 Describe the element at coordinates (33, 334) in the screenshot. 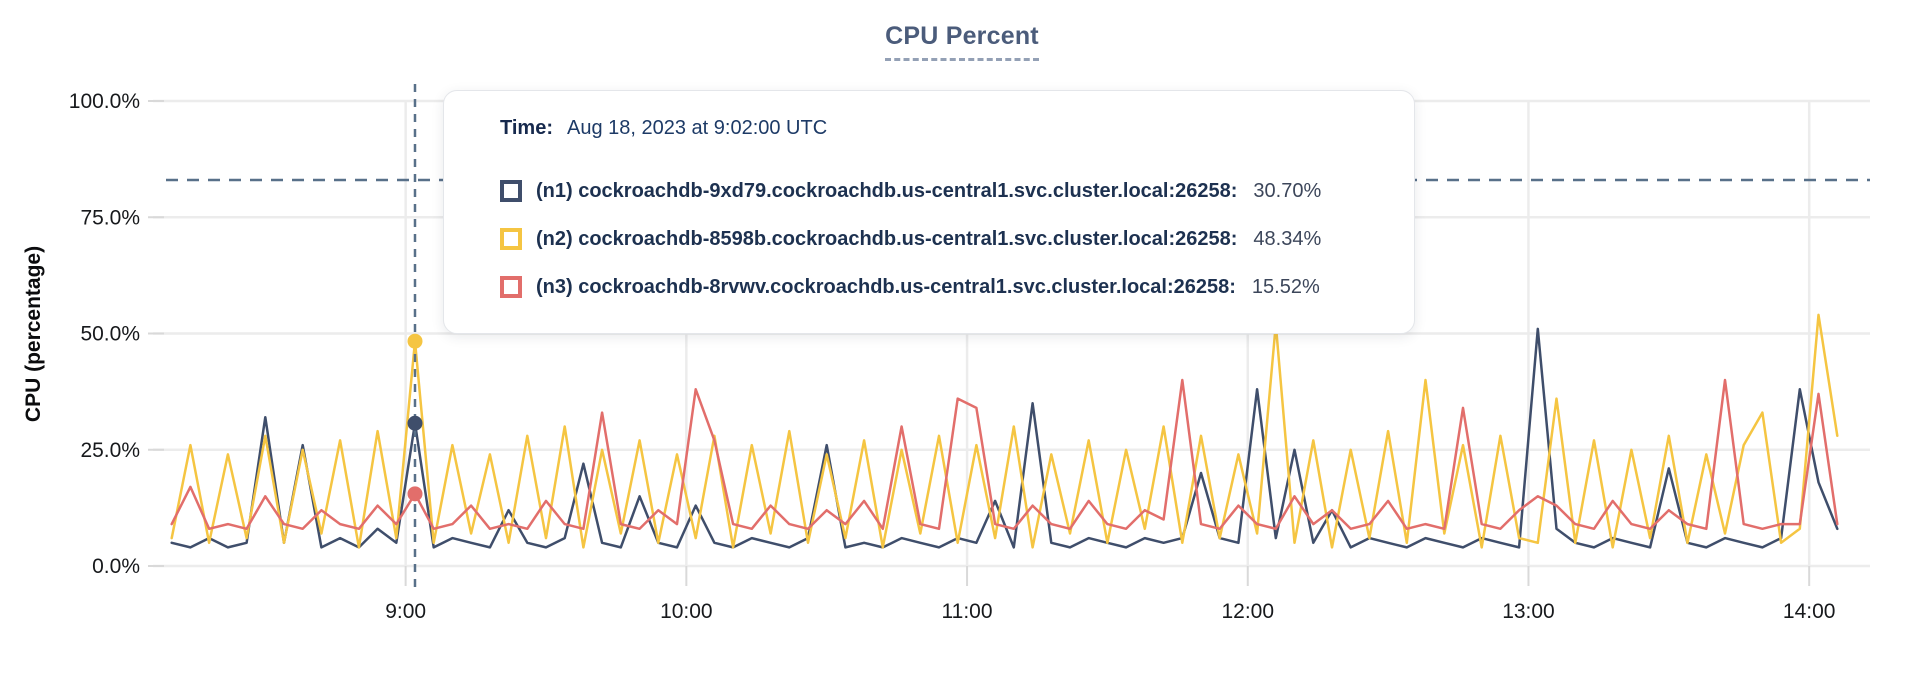

I see `y-axis-title: CPU (percentage)` at that location.